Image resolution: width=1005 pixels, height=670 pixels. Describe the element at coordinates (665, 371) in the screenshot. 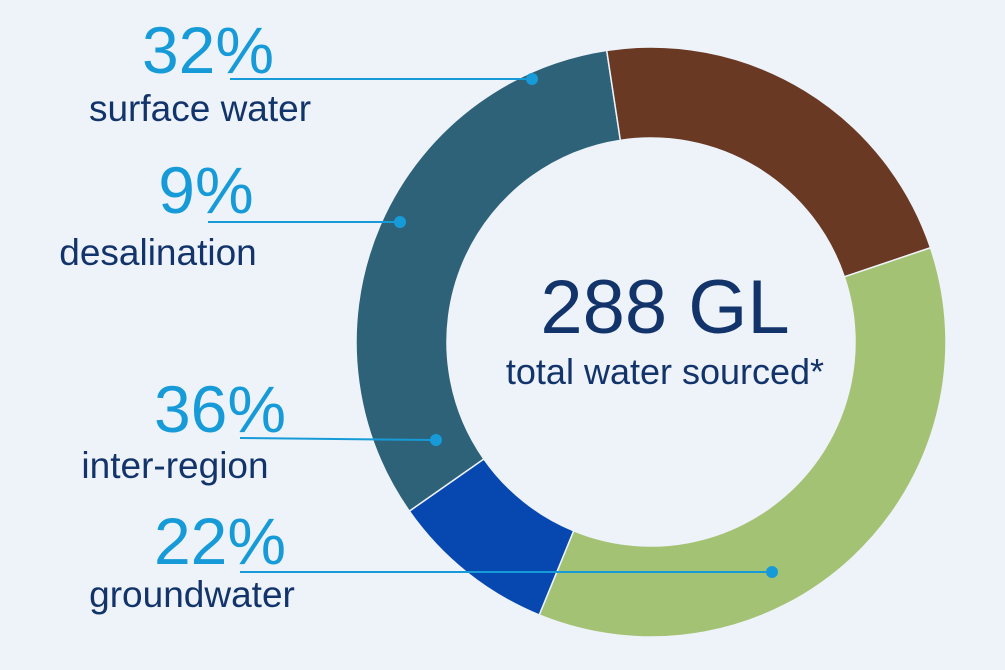

I see `center-total-caption: total water sourced*` at that location.